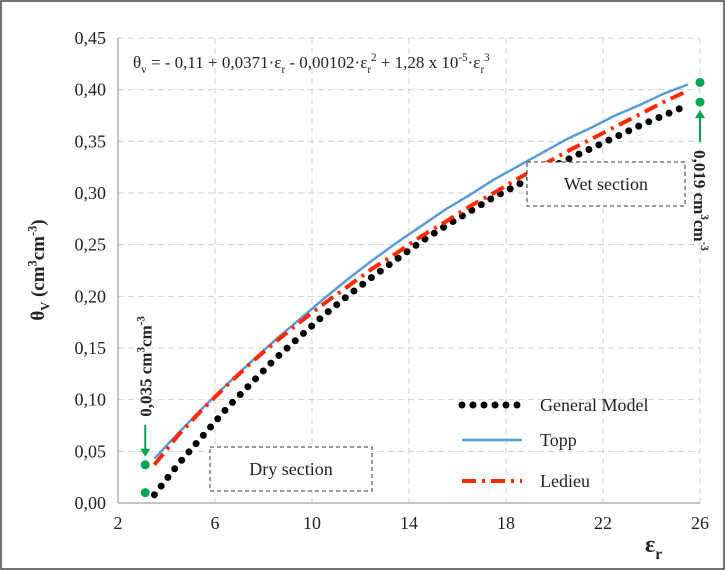 This screenshot has width=725, height=570. I want to click on x-tick-label: 14, so click(409, 523).